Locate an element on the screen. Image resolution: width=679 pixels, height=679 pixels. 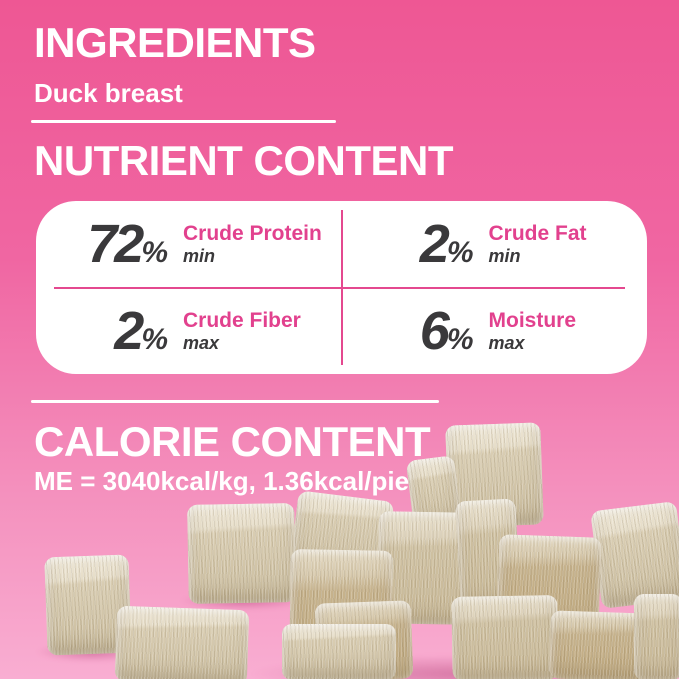
nutrient-quadrant-crude-fat: 2% Crude Fat min is located at coordinates (495, 244).